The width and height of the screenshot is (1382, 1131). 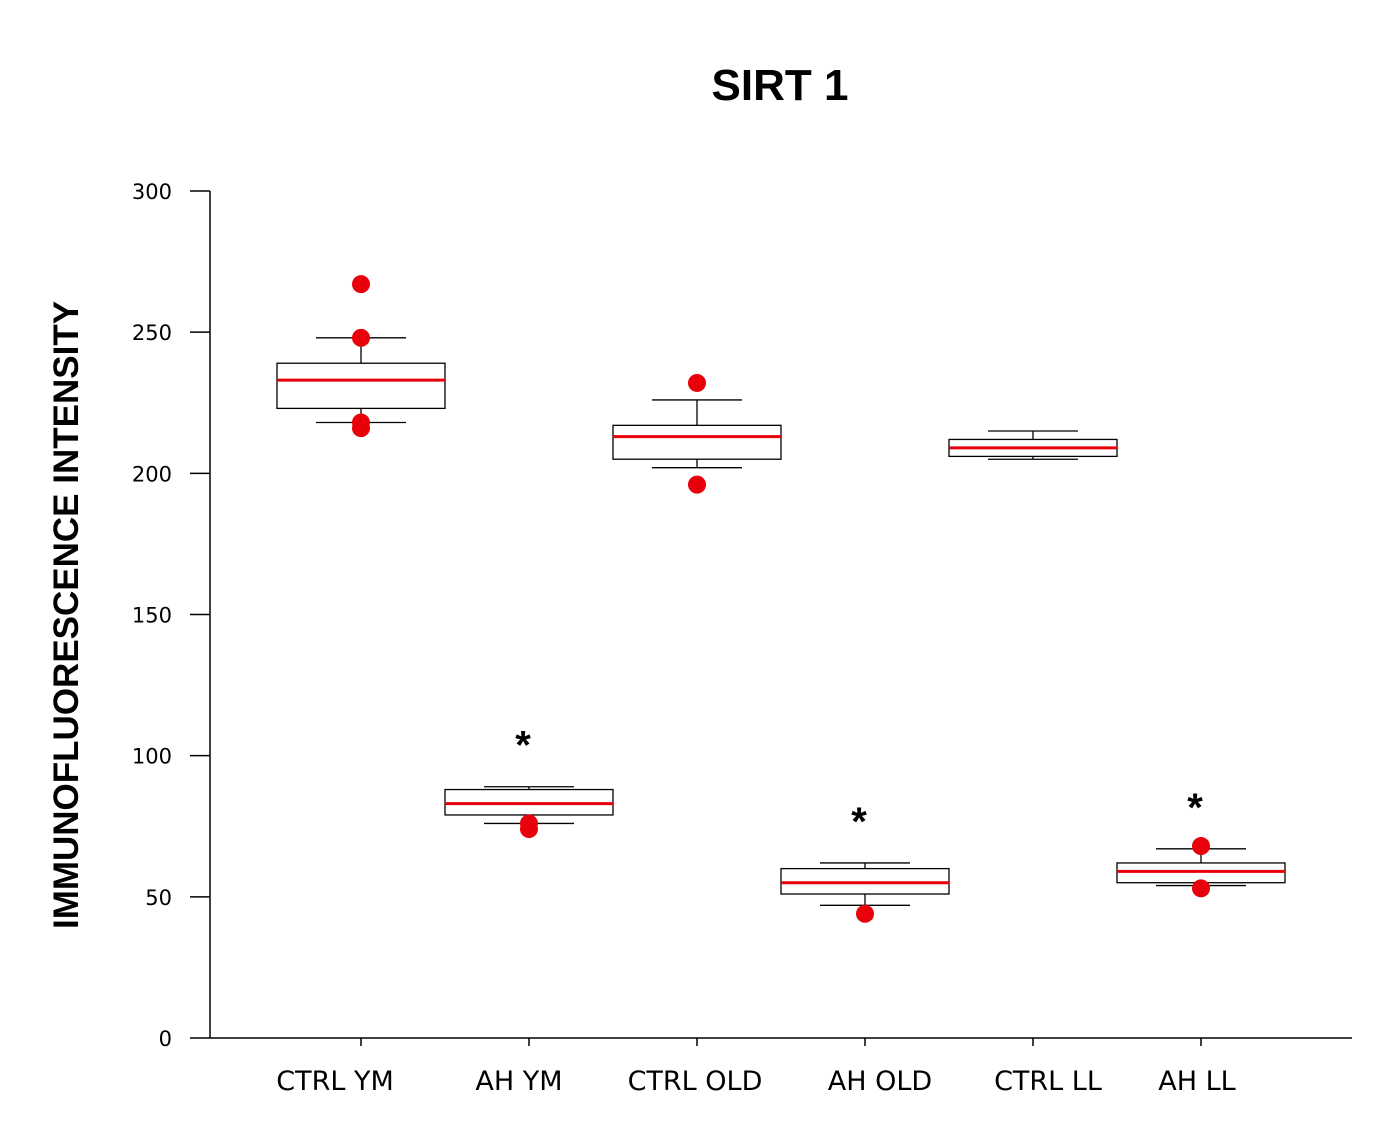 I want to click on x-tick-label: AH OLD, so click(x=880, y=1081).